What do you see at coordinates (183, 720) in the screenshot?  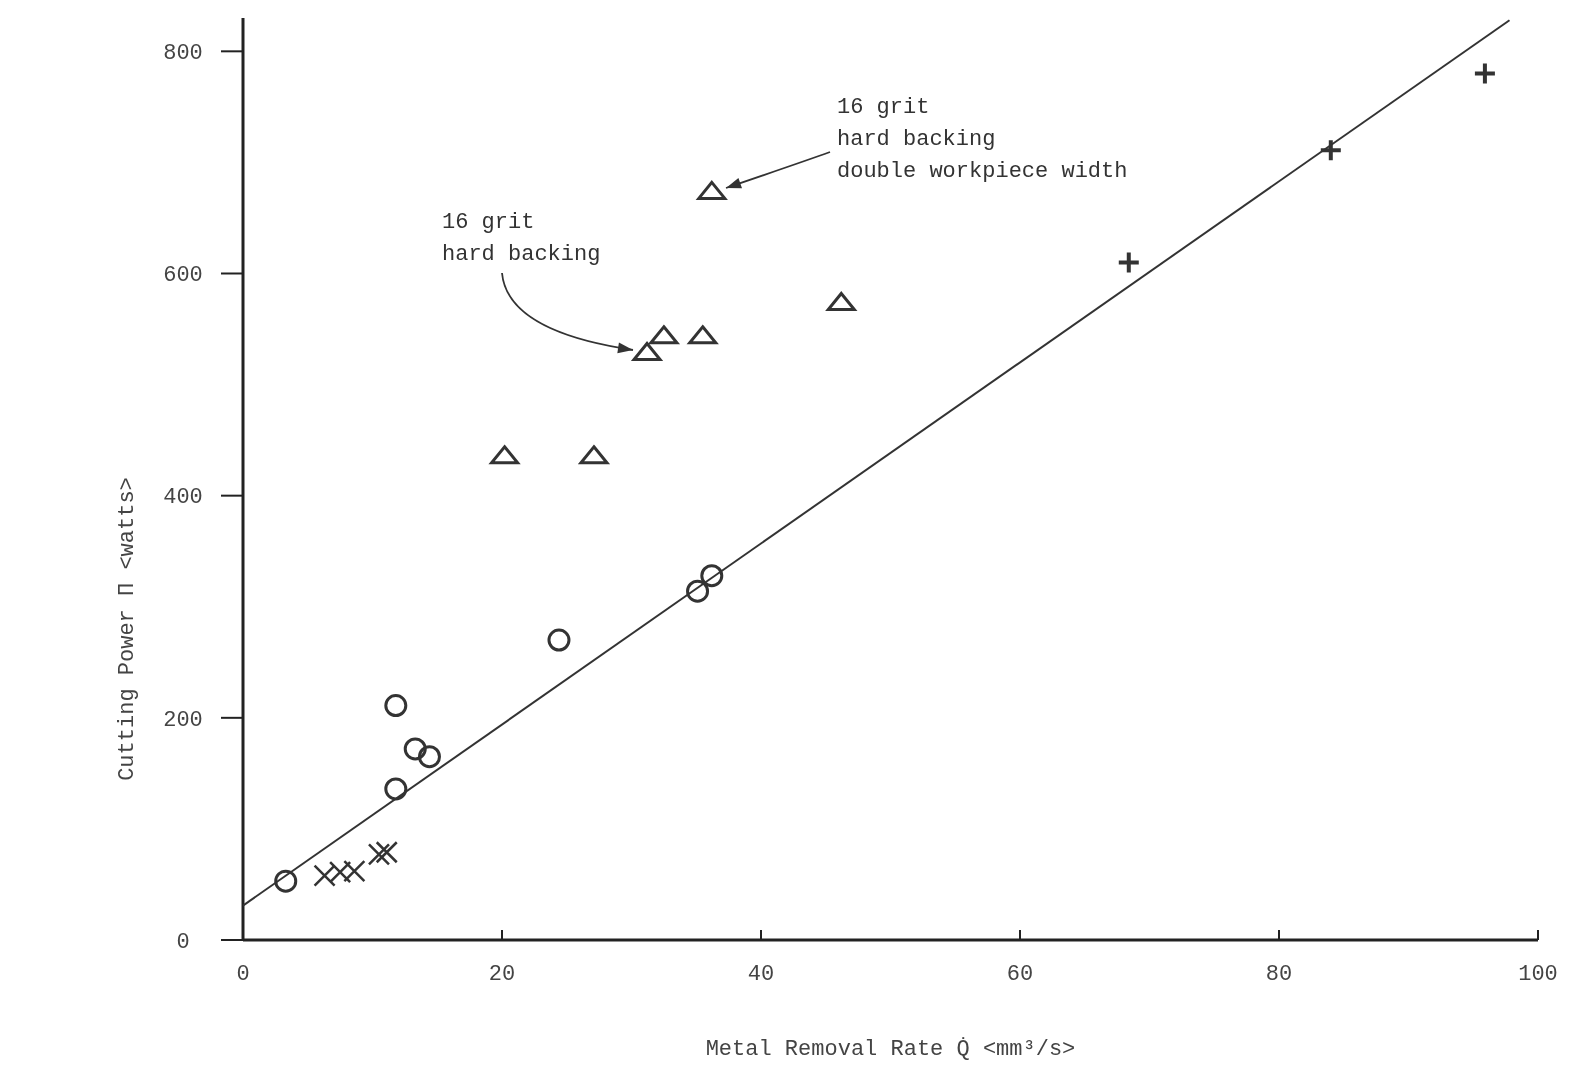 I see `y-tick-label: 200` at bounding box center [183, 720].